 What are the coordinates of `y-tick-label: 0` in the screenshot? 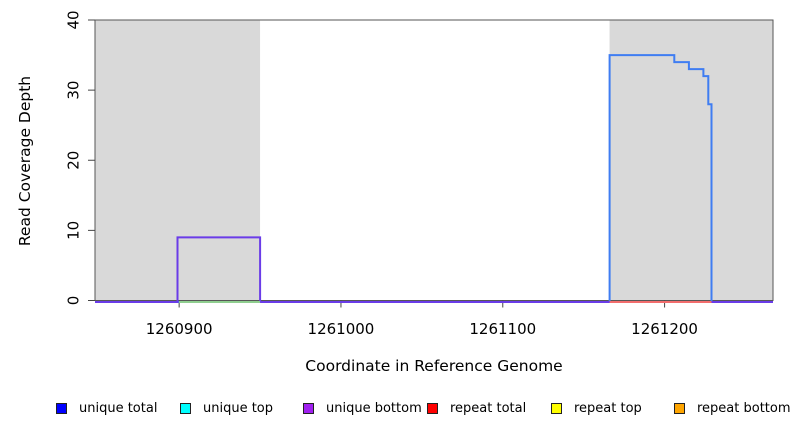 It's located at (73, 301).